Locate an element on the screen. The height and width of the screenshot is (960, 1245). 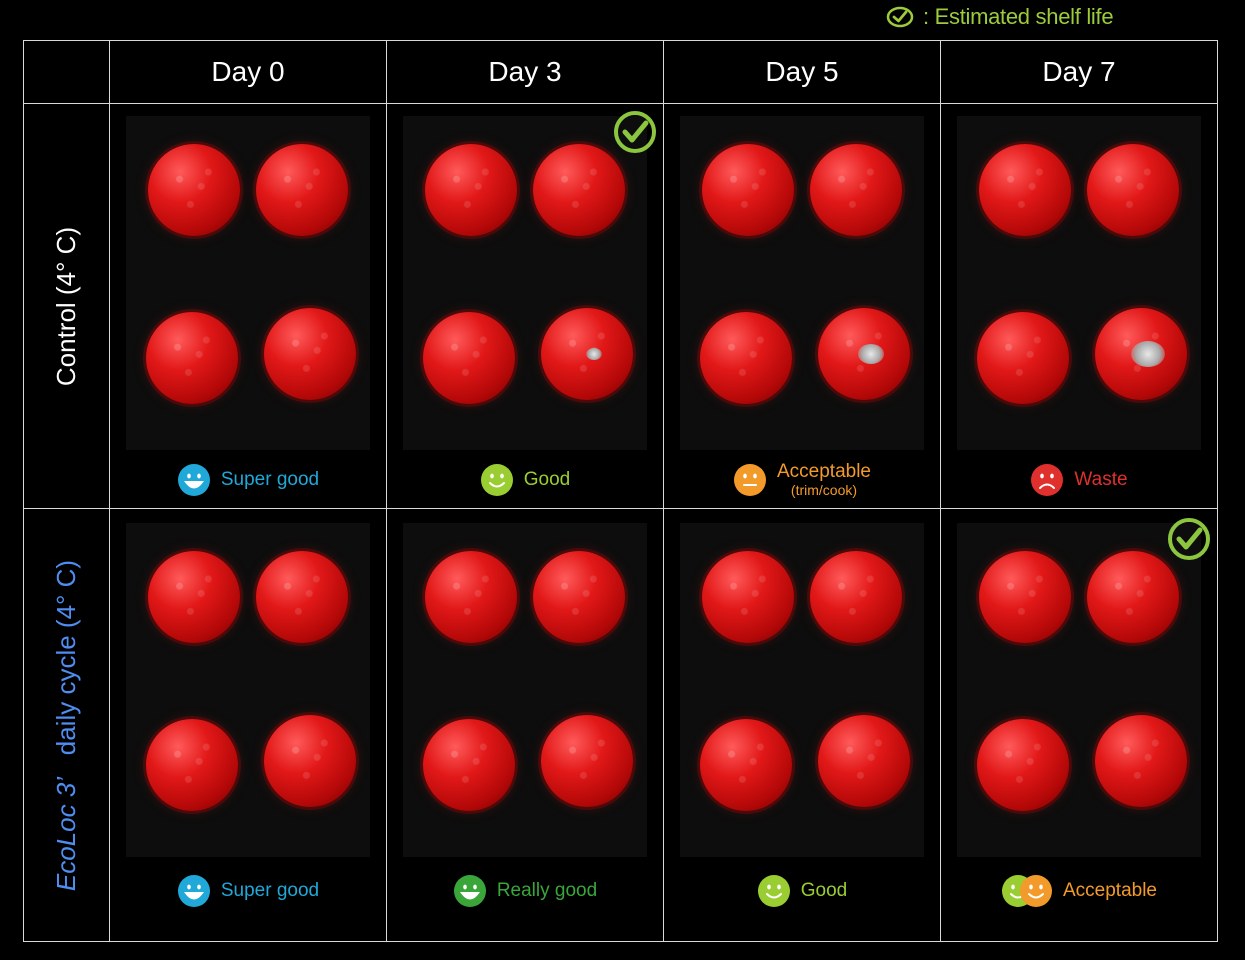
quality-status: Acceptable is located at coordinates (1079, 891).